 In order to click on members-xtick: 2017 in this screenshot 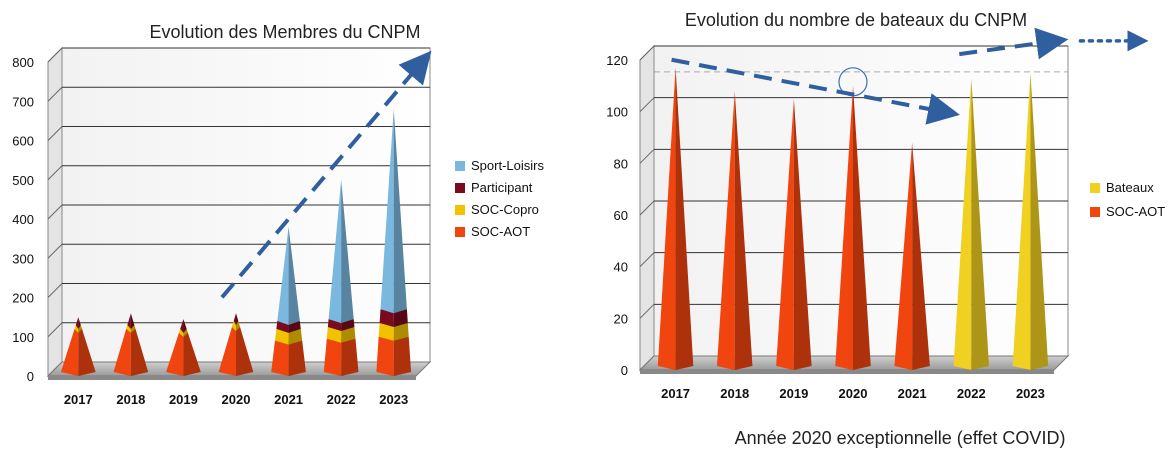, I will do `click(78, 399)`.